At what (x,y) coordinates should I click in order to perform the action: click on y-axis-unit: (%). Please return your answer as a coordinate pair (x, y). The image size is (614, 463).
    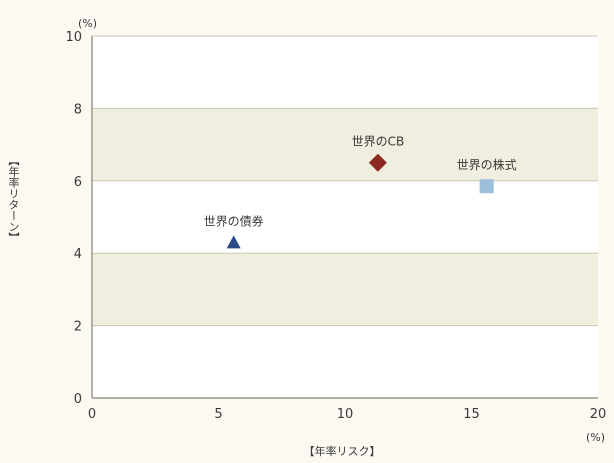
    Looking at the image, I should click on (87, 23).